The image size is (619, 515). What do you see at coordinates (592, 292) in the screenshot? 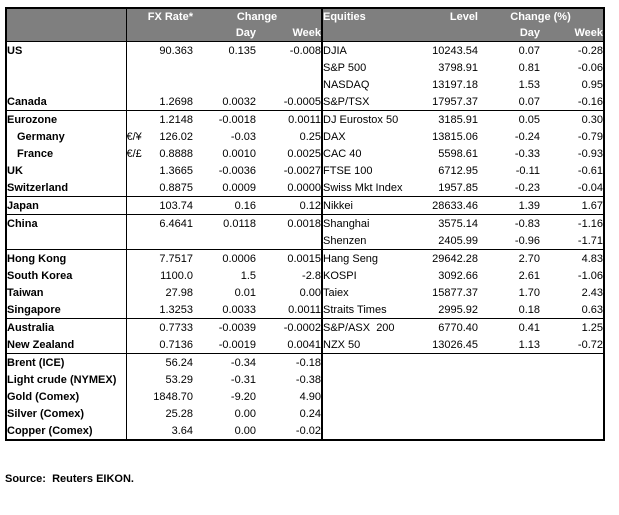
I see `equity-week-cell: 2.43` at bounding box center [592, 292].